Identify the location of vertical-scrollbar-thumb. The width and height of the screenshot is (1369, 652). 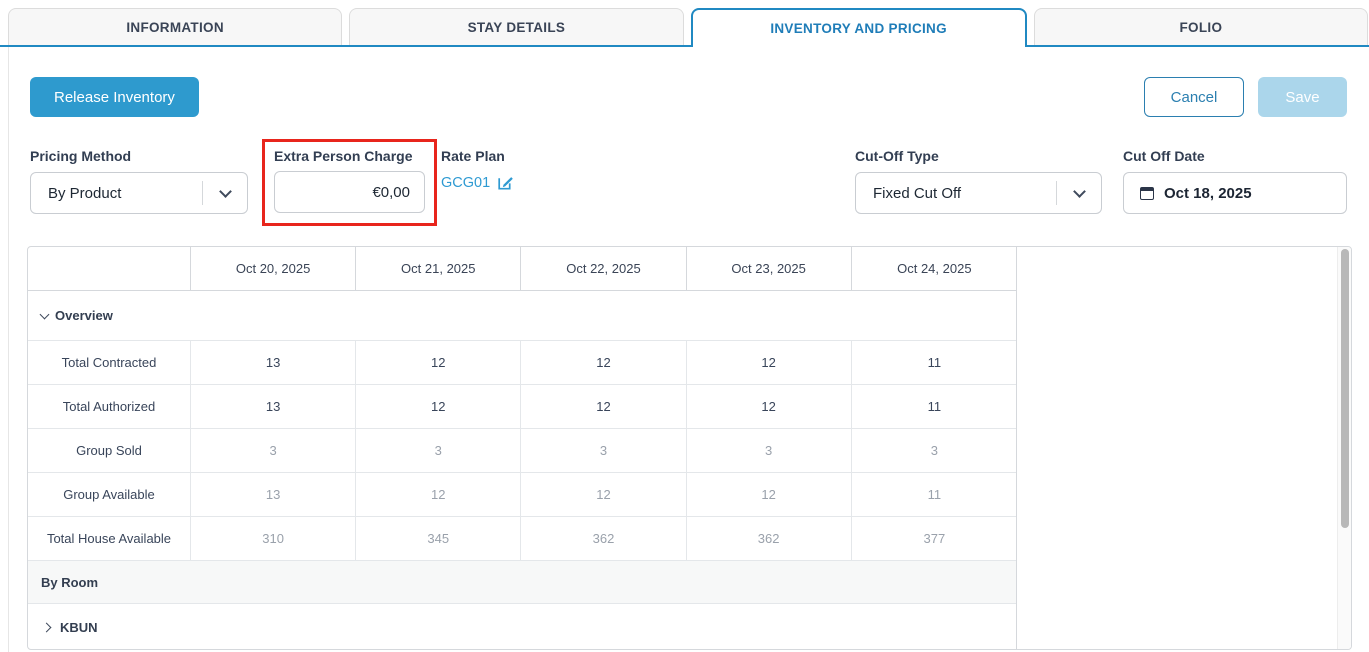
(1345, 388).